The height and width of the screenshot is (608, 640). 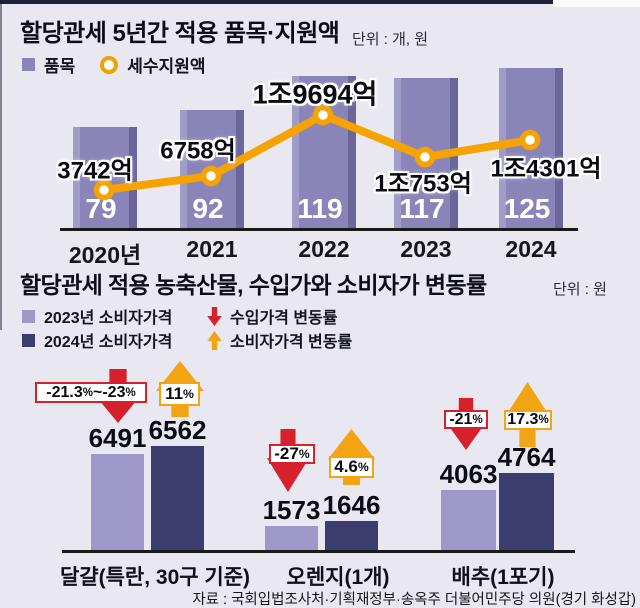 I want to click on price-value-label: 1573, so click(x=291, y=510).